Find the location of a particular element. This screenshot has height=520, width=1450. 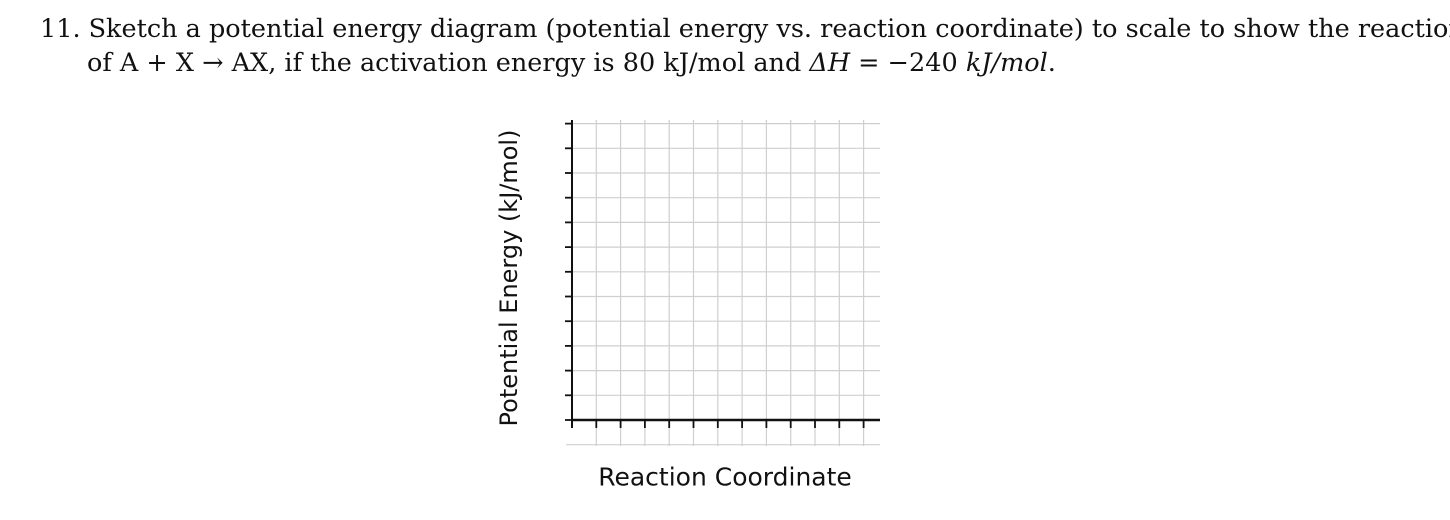

question-number: 11. is located at coordinates (60, 29).